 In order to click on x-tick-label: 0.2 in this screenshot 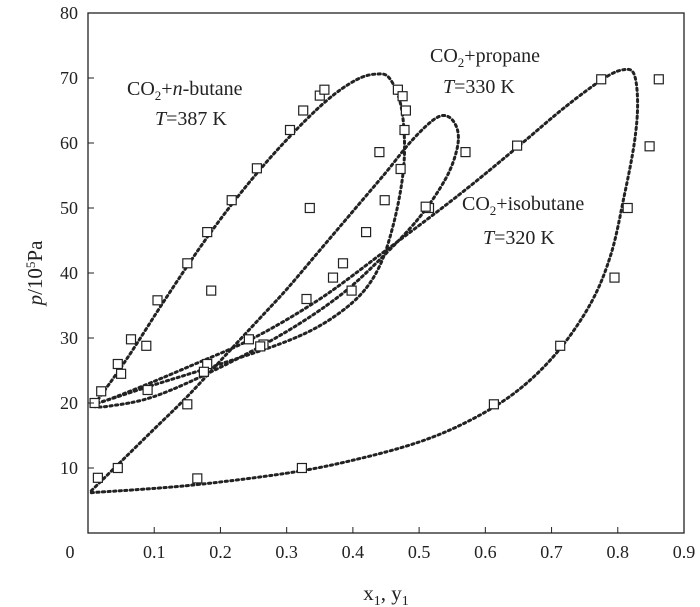, I will do `click(220, 552)`.